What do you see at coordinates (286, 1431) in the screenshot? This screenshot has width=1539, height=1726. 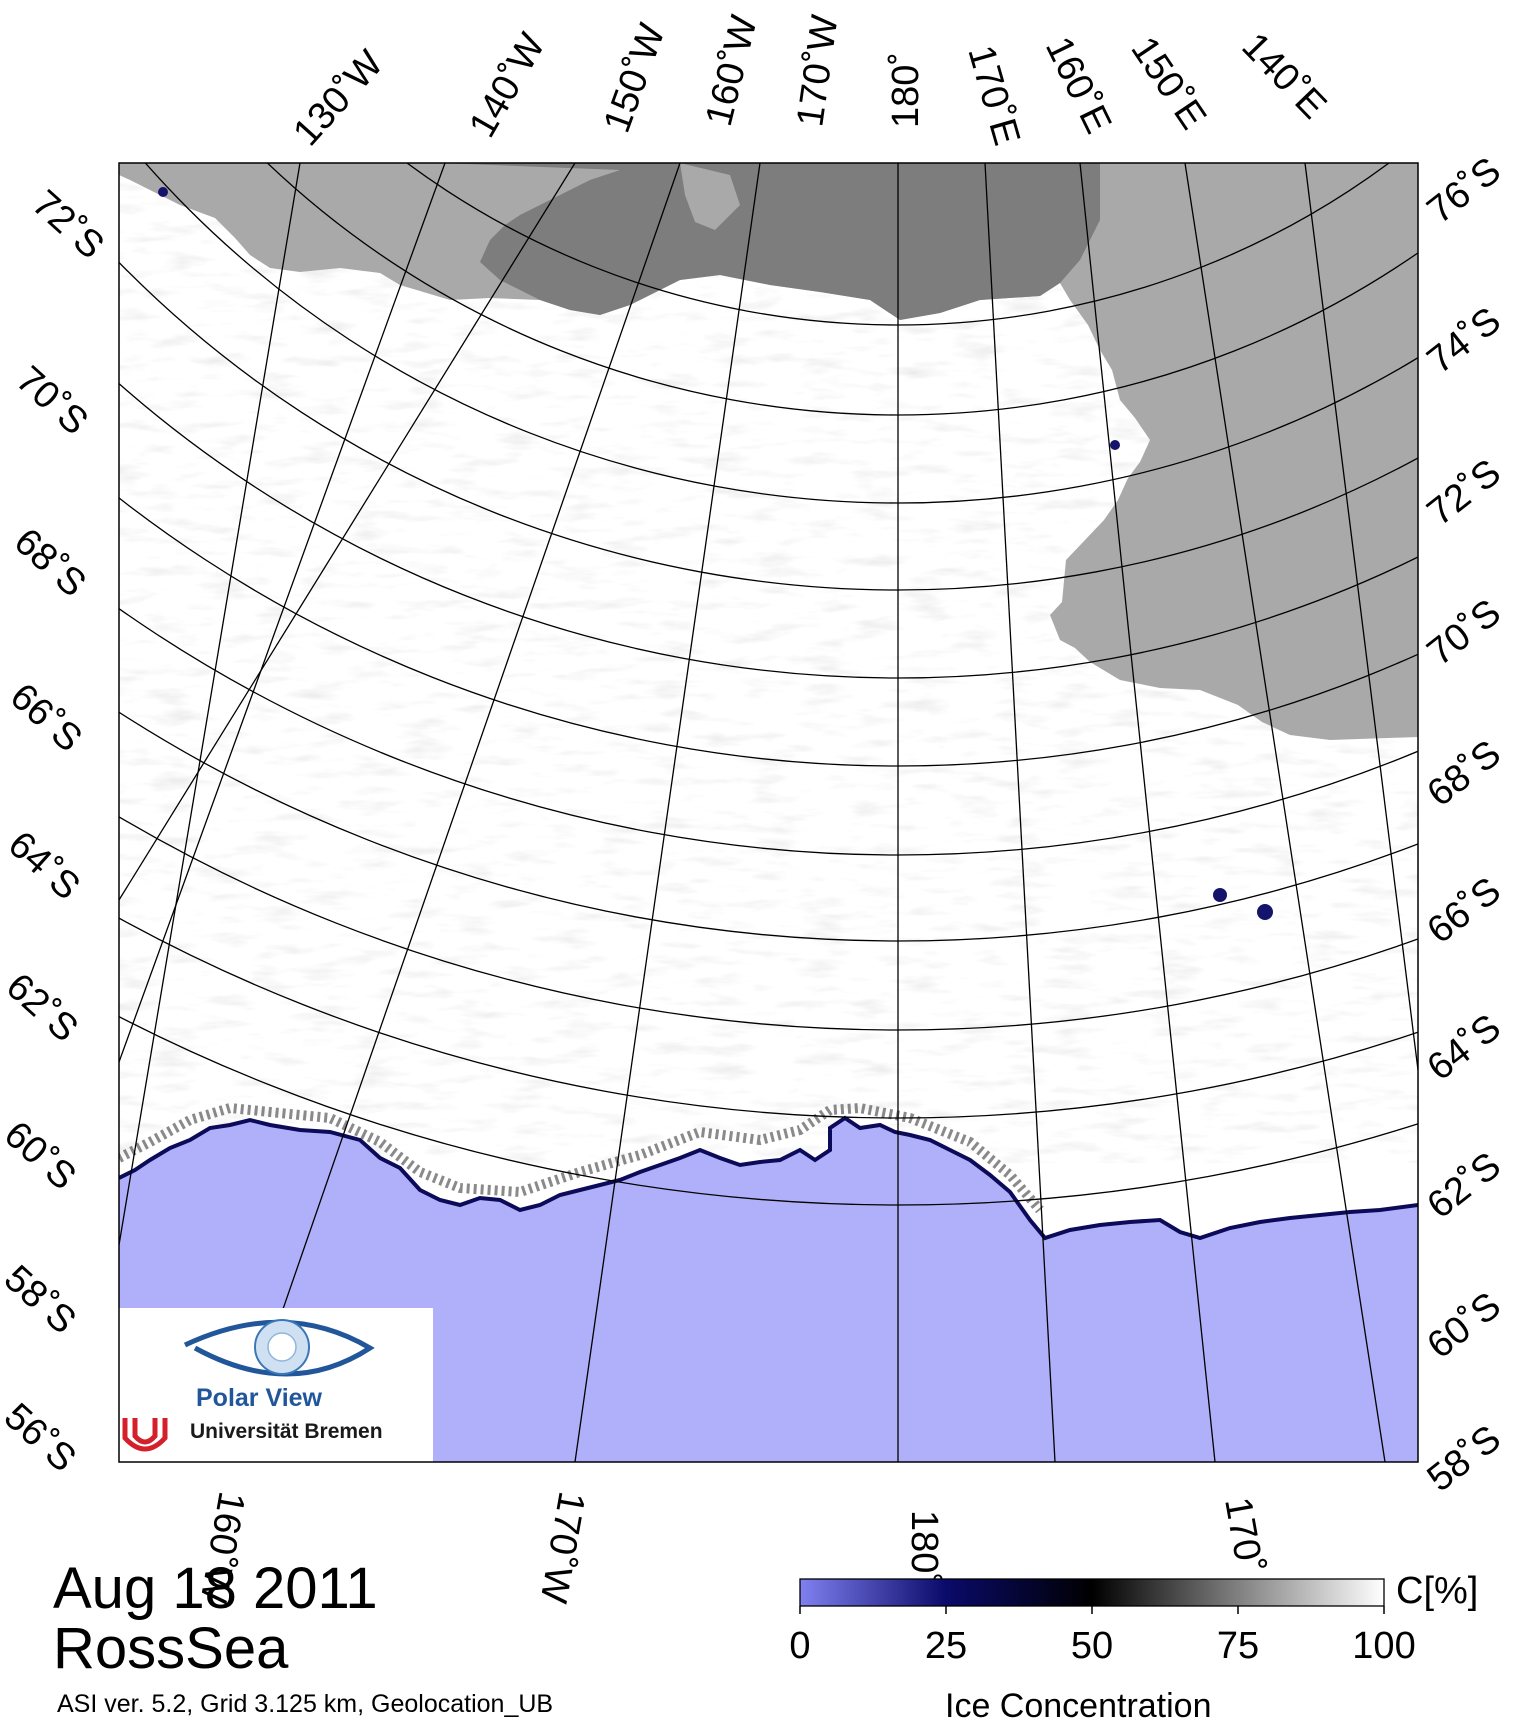 I see `logo-institution: Universität Bremen` at bounding box center [286, 1431].